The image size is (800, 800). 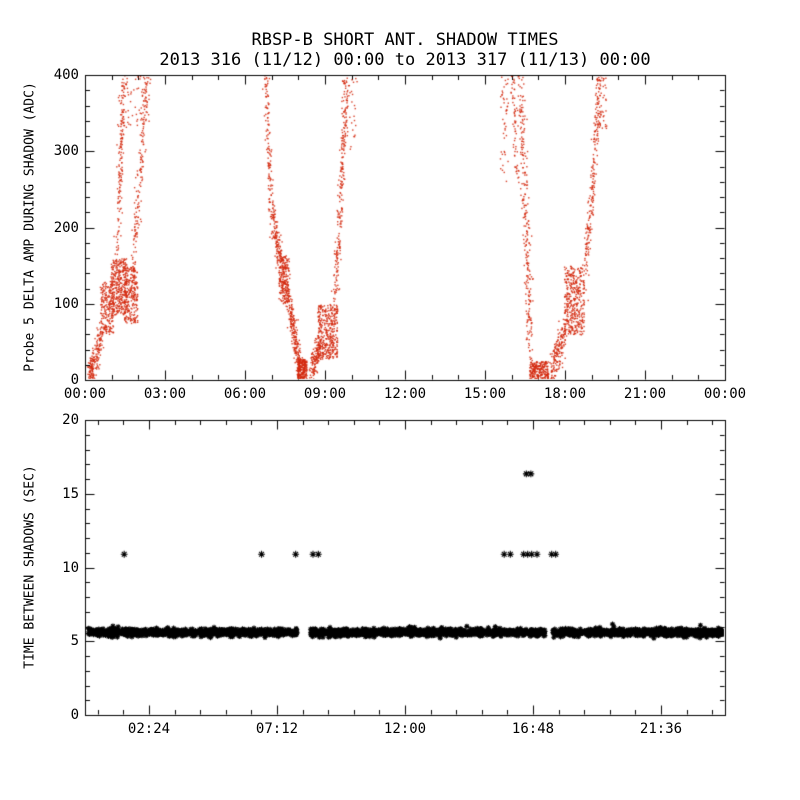 I want to click on x-tick-label: 03:00, so click(x=165, y=394).